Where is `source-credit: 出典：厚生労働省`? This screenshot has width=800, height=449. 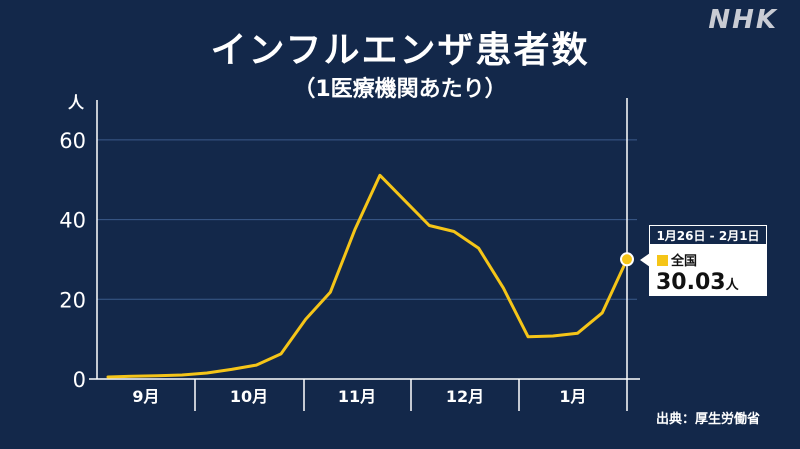 source-credit: 出典：厚生労働省 is located at coordinates (707, 419).